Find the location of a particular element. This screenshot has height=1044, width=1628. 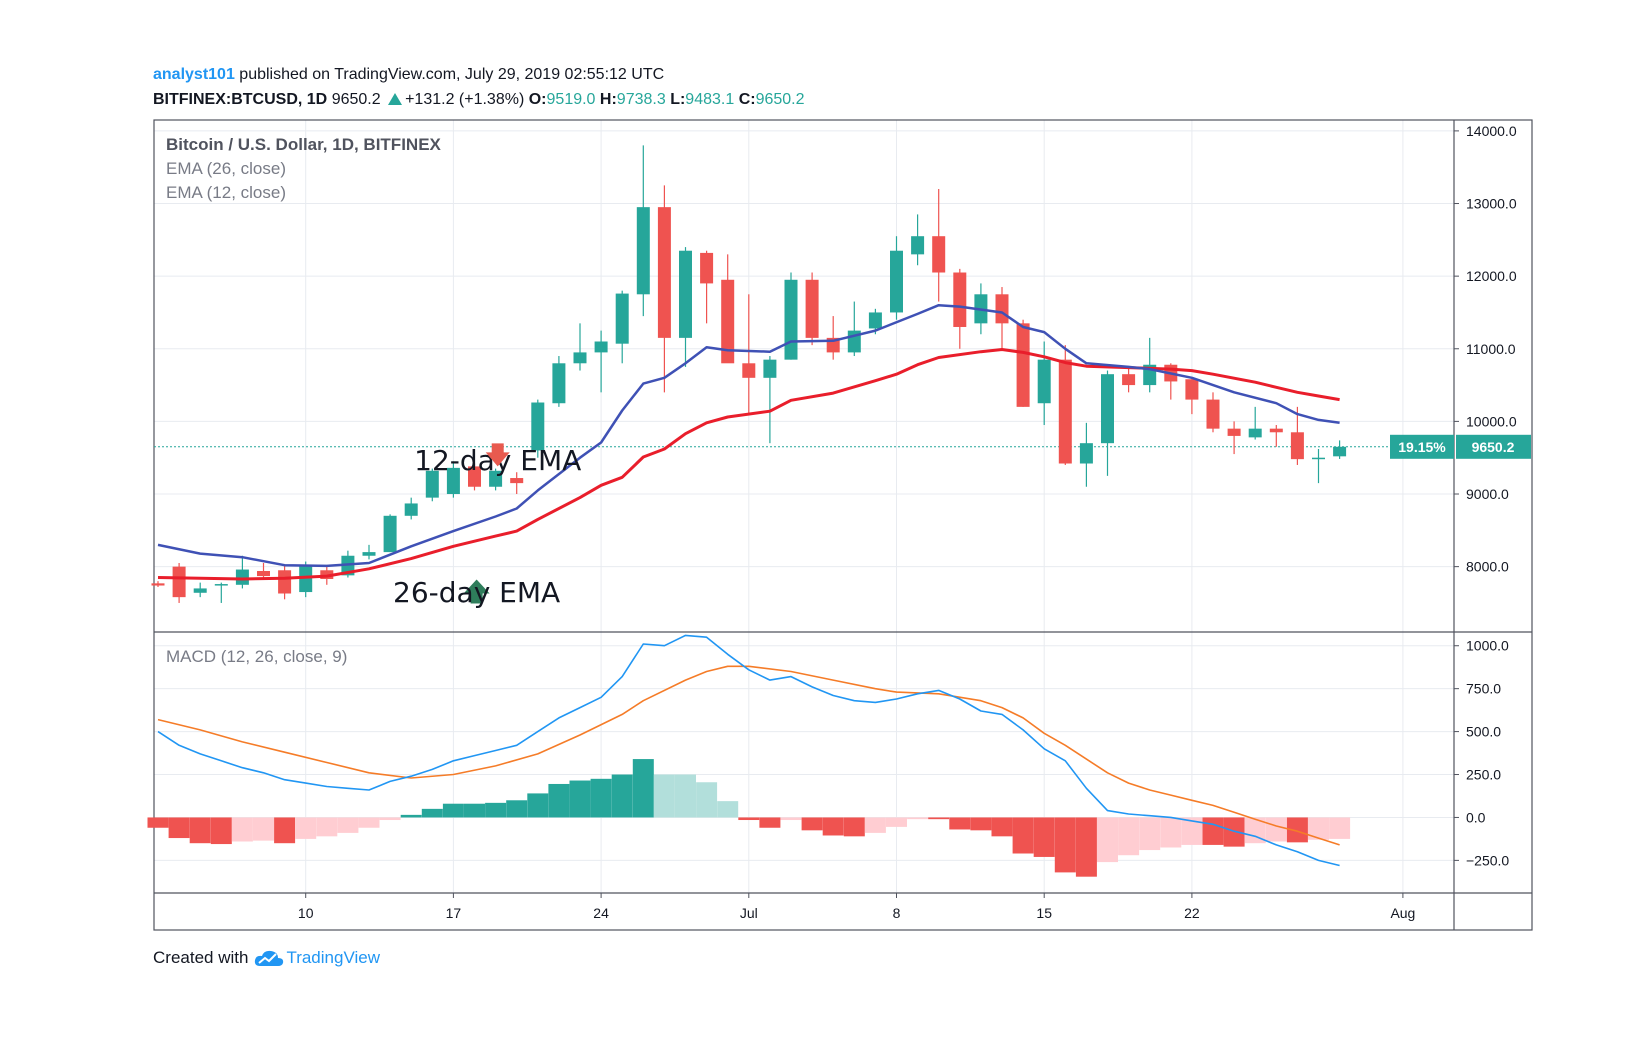

price-tag-percent-bg is located at coordinates (1422, 446).